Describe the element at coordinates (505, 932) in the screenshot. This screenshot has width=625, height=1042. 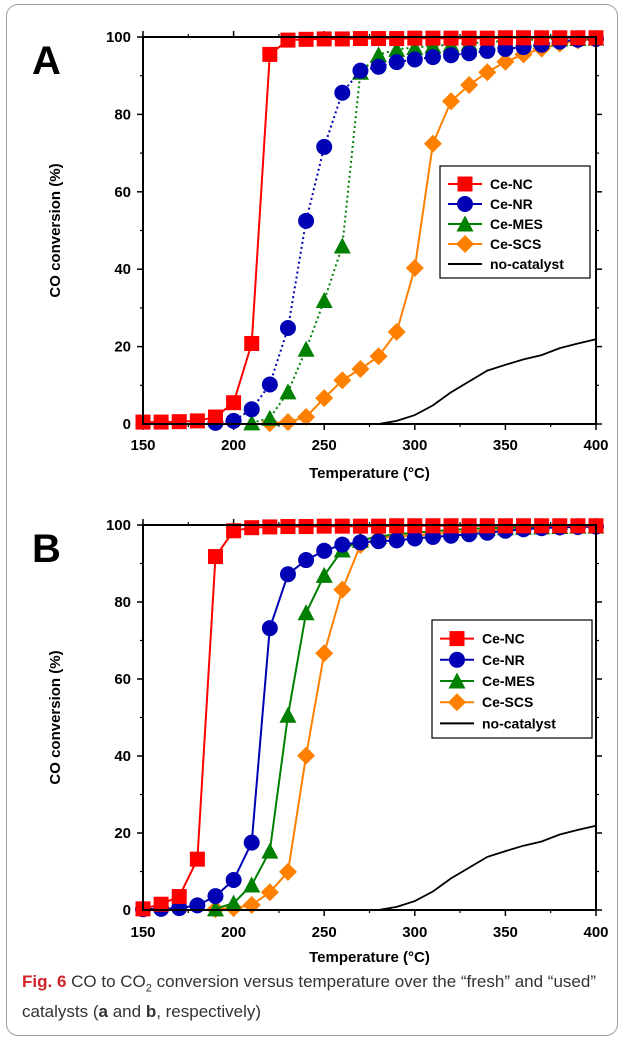
I see `x-tick-label: 350` at that location.